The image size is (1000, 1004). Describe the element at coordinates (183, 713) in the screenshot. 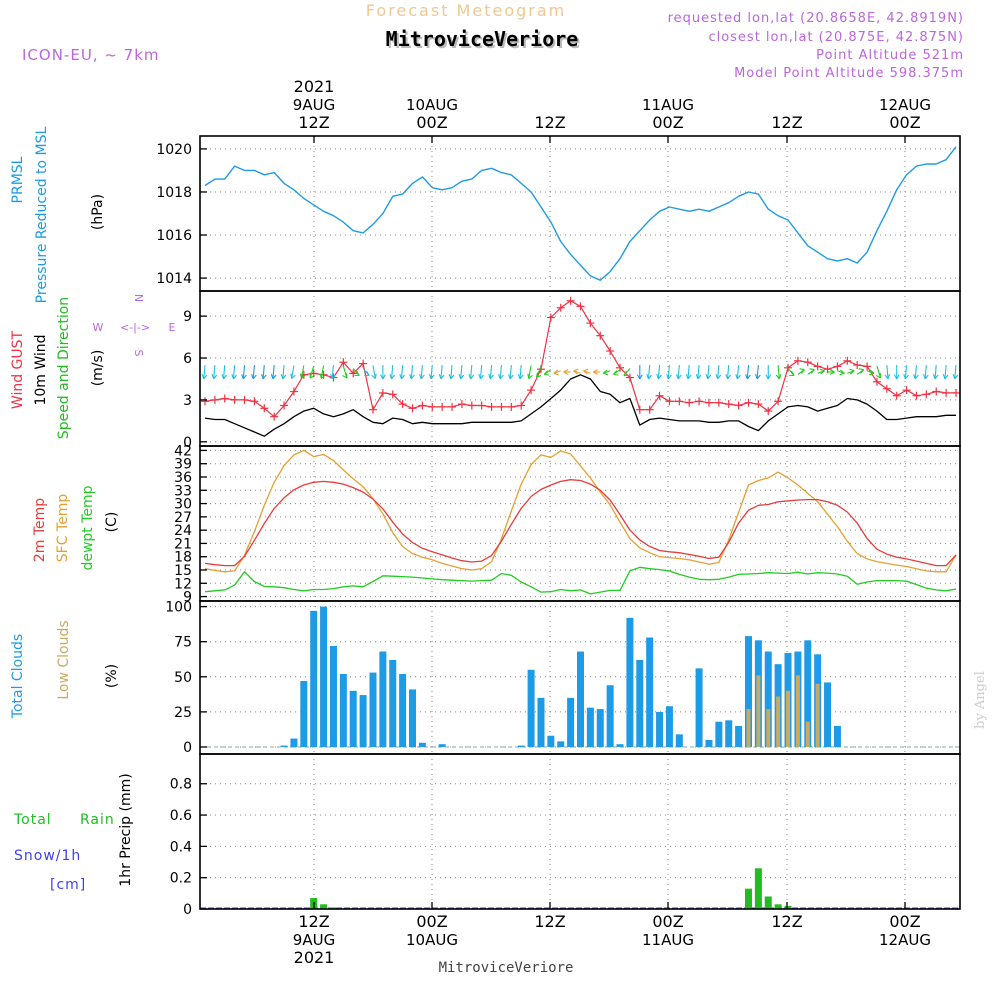

I see `y-tick-label: 25` at that location.